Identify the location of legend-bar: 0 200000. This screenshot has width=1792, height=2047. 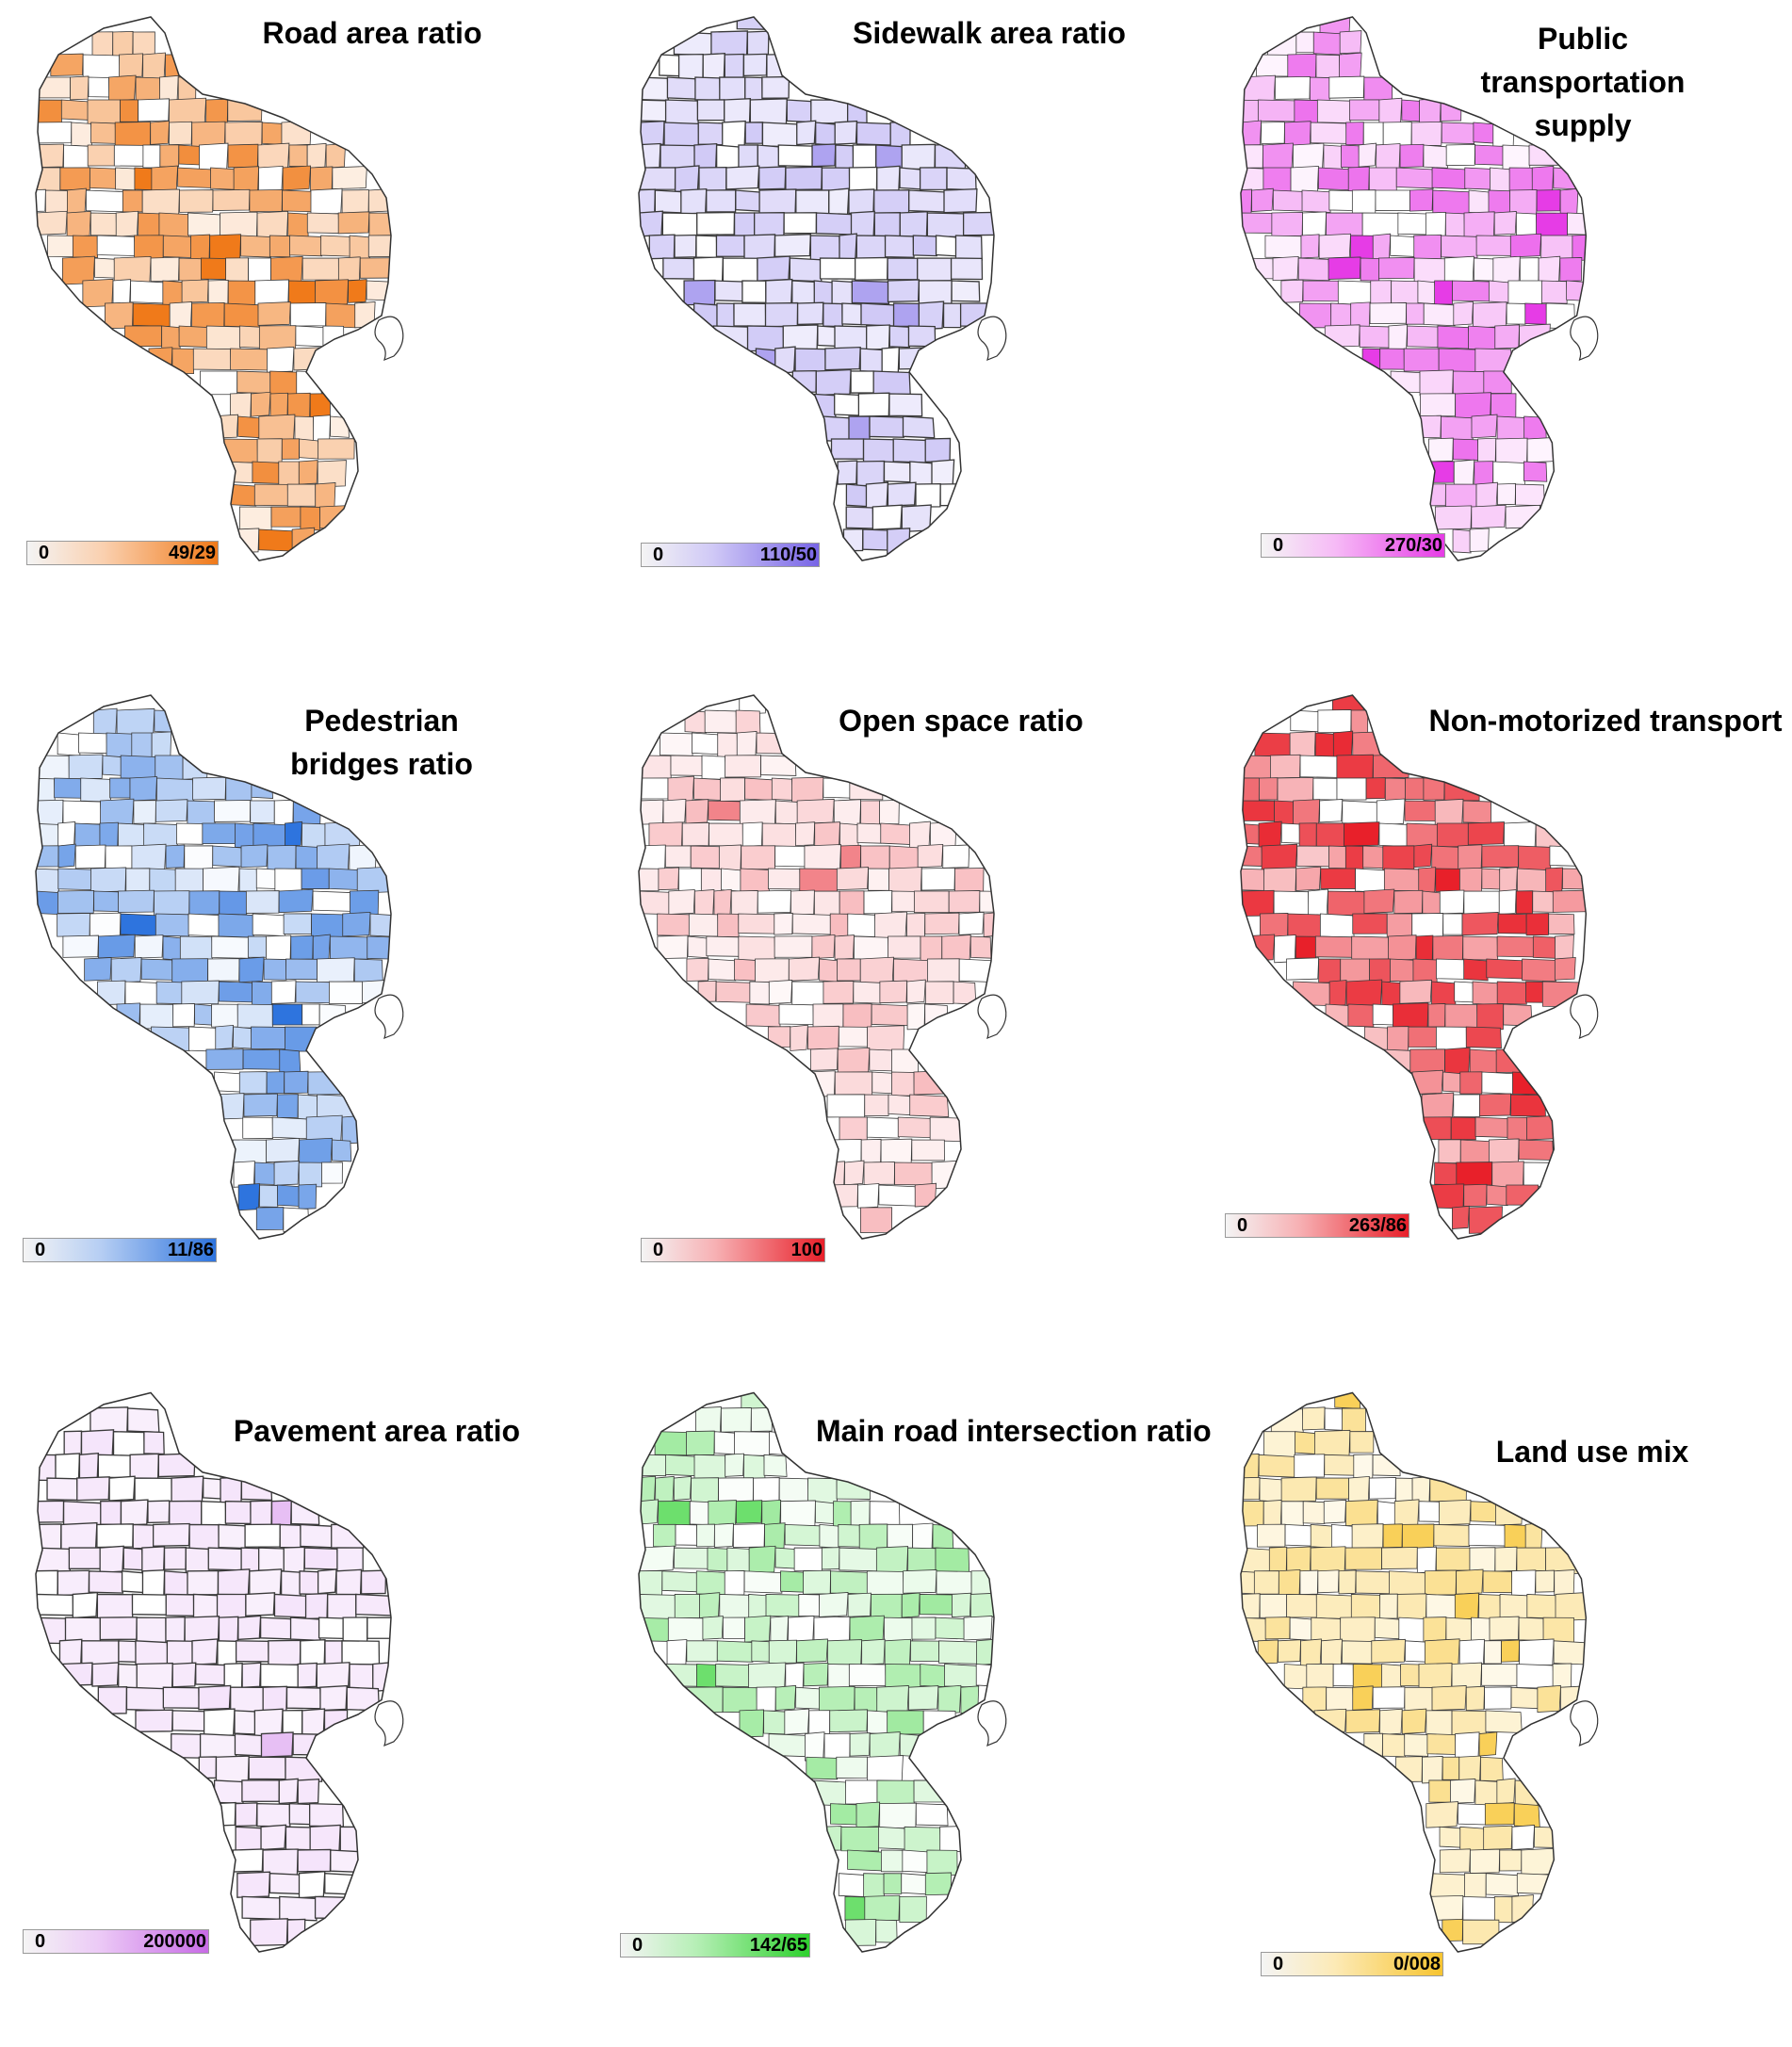
(116, 1941).